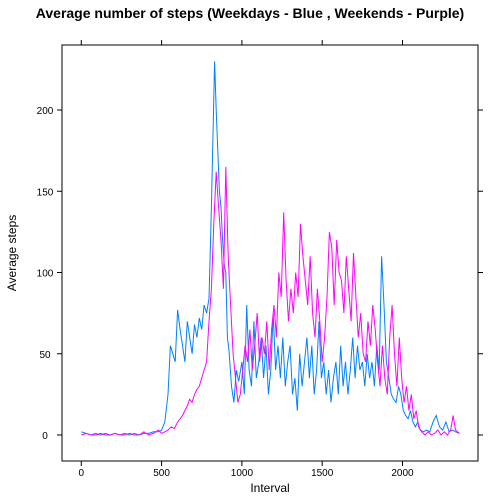 This screenshot has width=504, height=504. What do you see at coordinates (81, 473) in the screenshot?
I see `x-tick-label: 0` at bounding box center [81, 473].